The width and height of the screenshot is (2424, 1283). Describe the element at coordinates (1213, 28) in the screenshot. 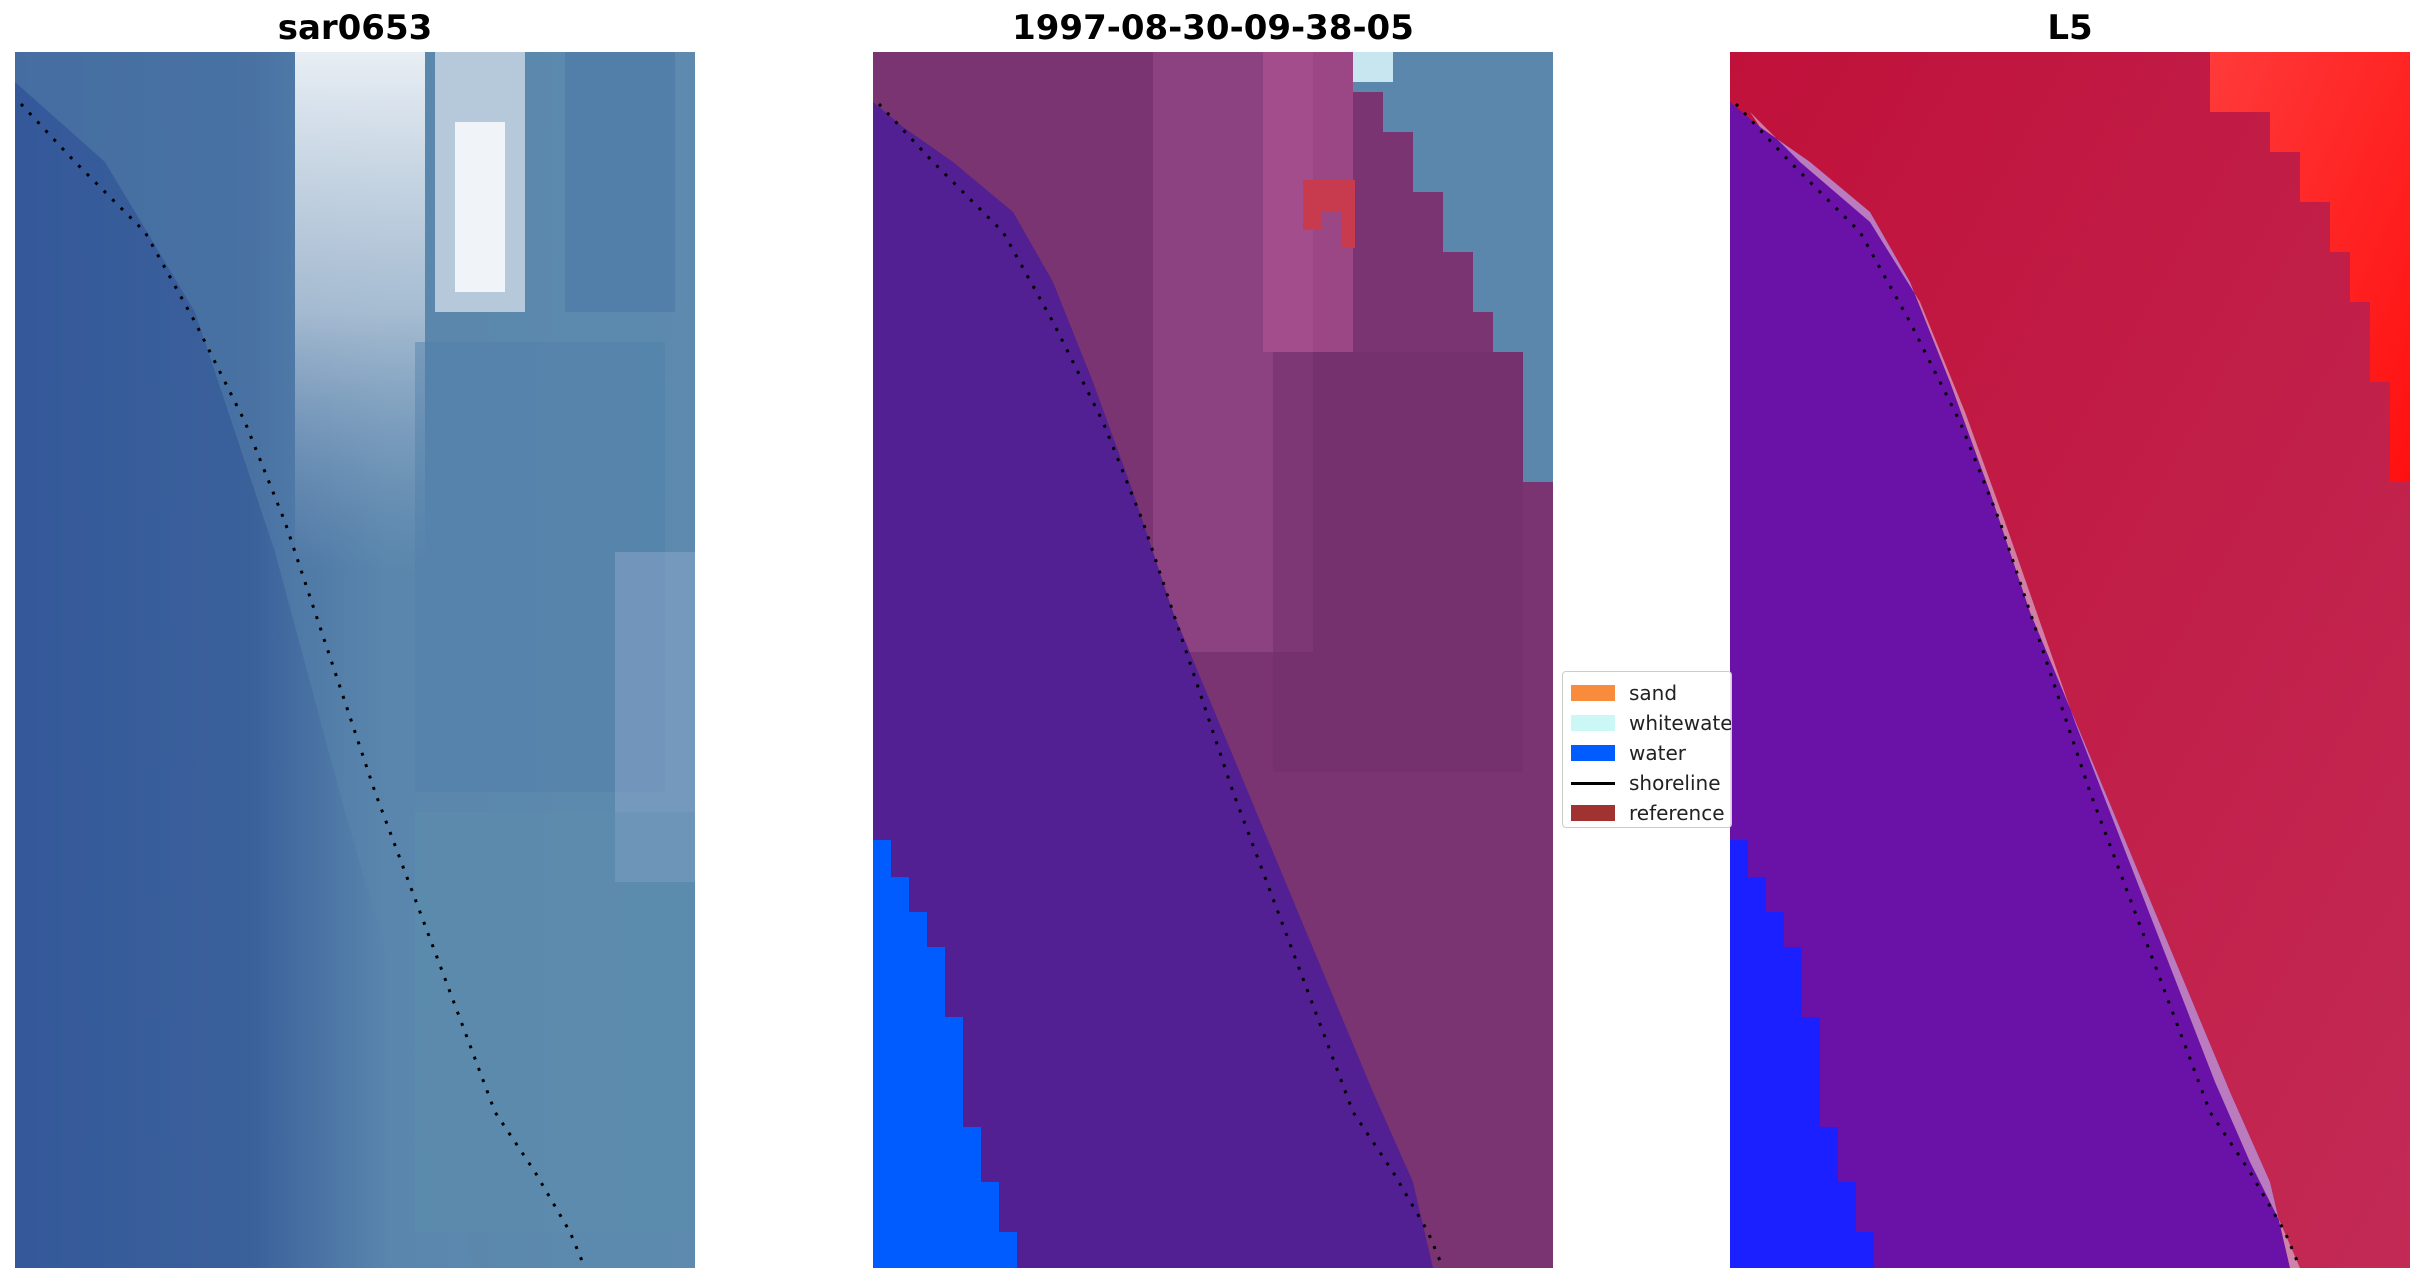

I see `panel-title-classification: 1997-08-30-09-38-05` at that location.